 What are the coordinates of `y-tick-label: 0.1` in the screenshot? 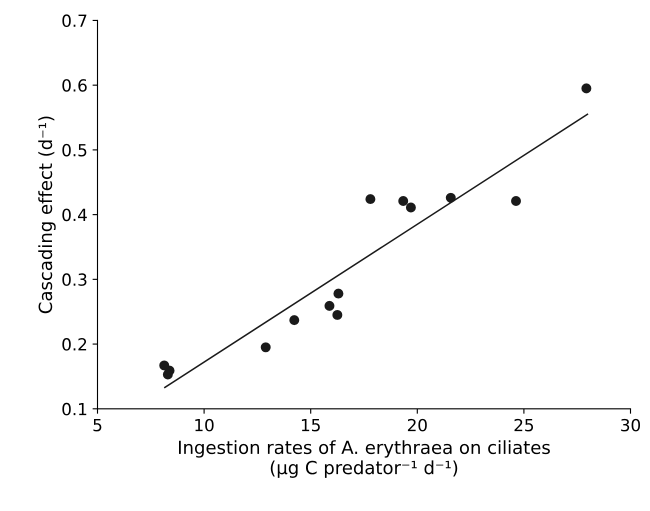 It's located at (74, 409).